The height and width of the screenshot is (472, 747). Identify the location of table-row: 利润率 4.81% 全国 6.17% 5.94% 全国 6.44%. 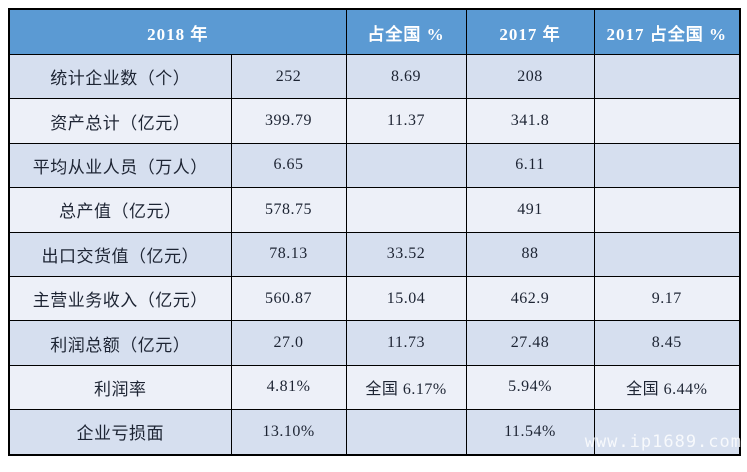
(374, 387).